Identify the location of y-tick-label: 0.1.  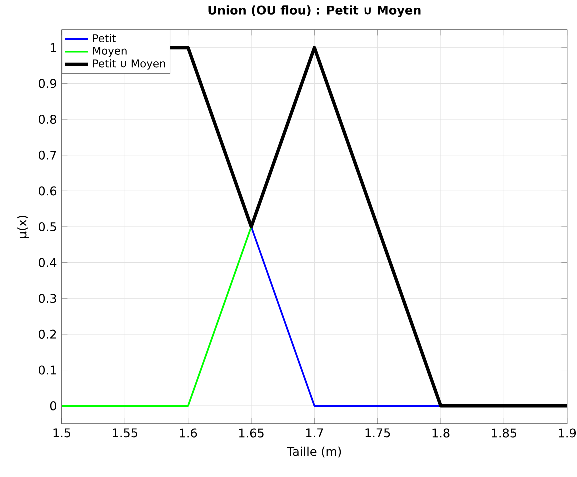
(47, 370).